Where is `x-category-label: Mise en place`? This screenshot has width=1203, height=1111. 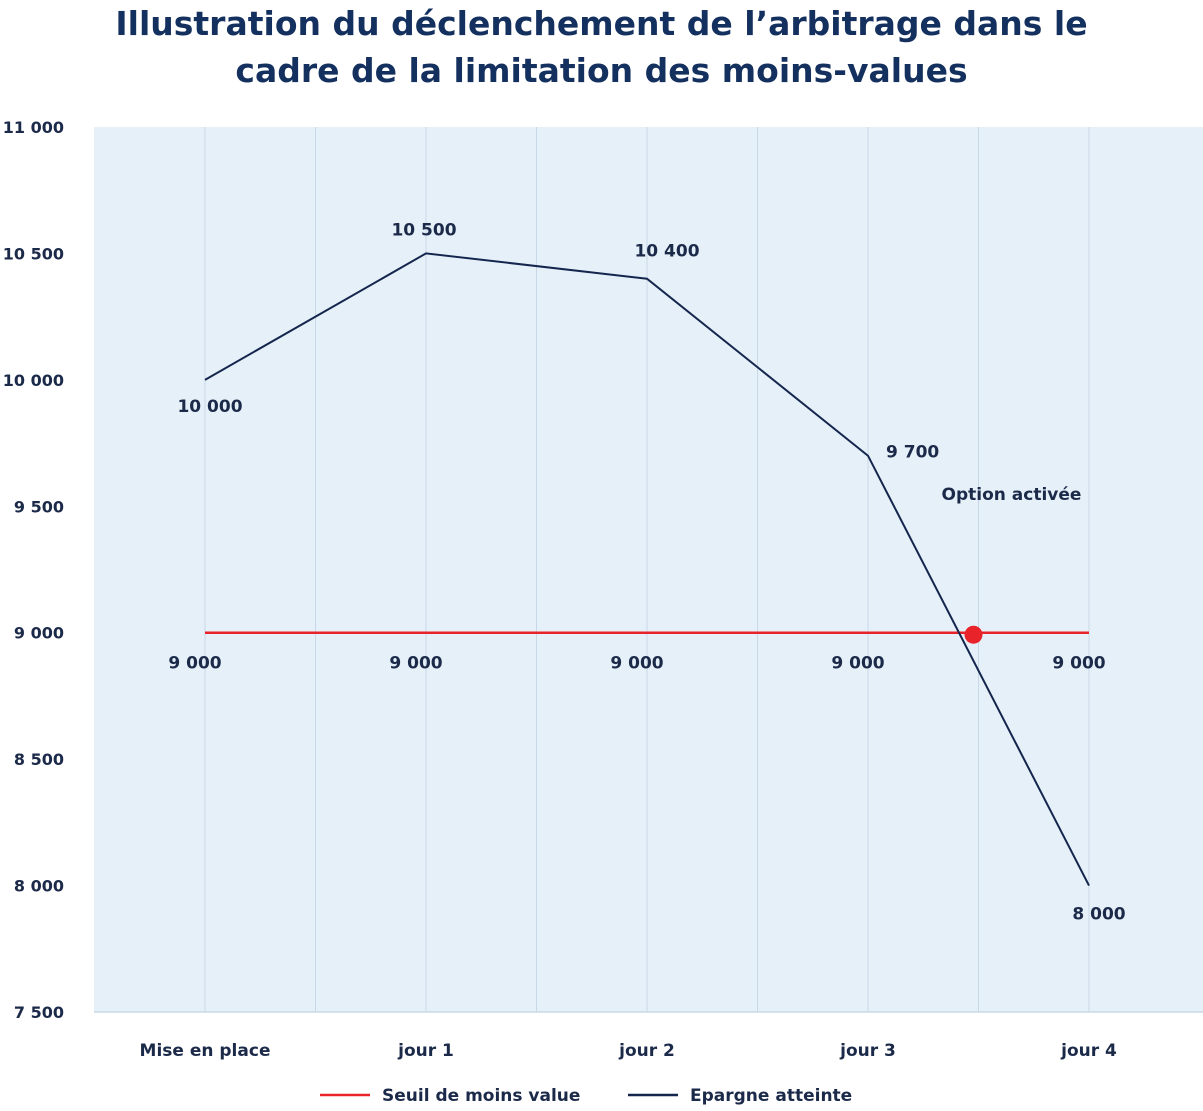 x-category-label: Mise en place is located at coordinates (205, 1051).